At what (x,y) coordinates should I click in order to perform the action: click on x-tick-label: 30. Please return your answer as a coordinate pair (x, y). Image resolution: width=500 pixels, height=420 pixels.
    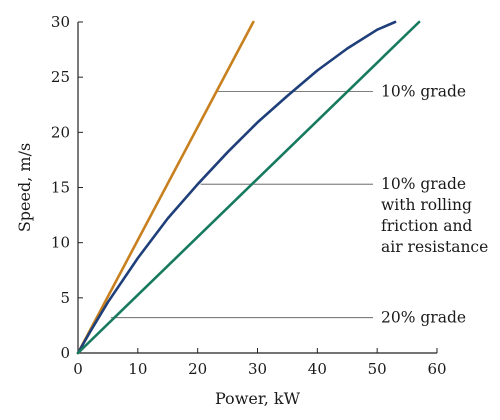
    Looking at the image, I should click on (257, 369).